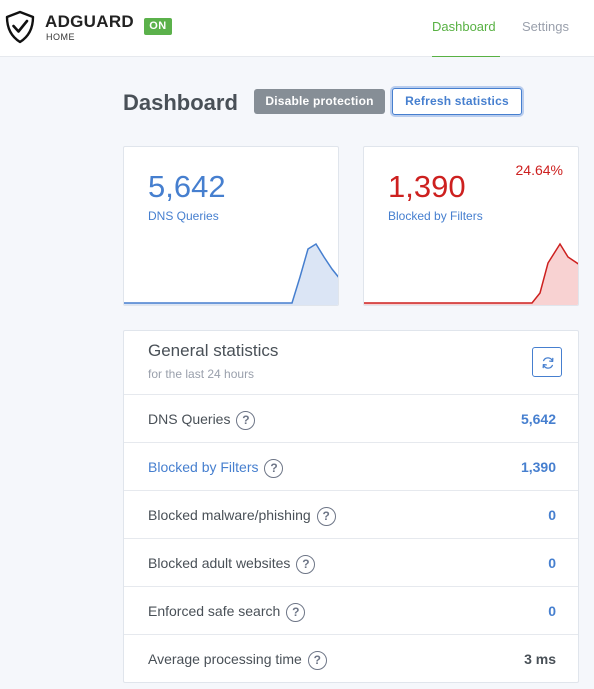  I want to click on general-statistics-refresh-button, so click(547, 362).